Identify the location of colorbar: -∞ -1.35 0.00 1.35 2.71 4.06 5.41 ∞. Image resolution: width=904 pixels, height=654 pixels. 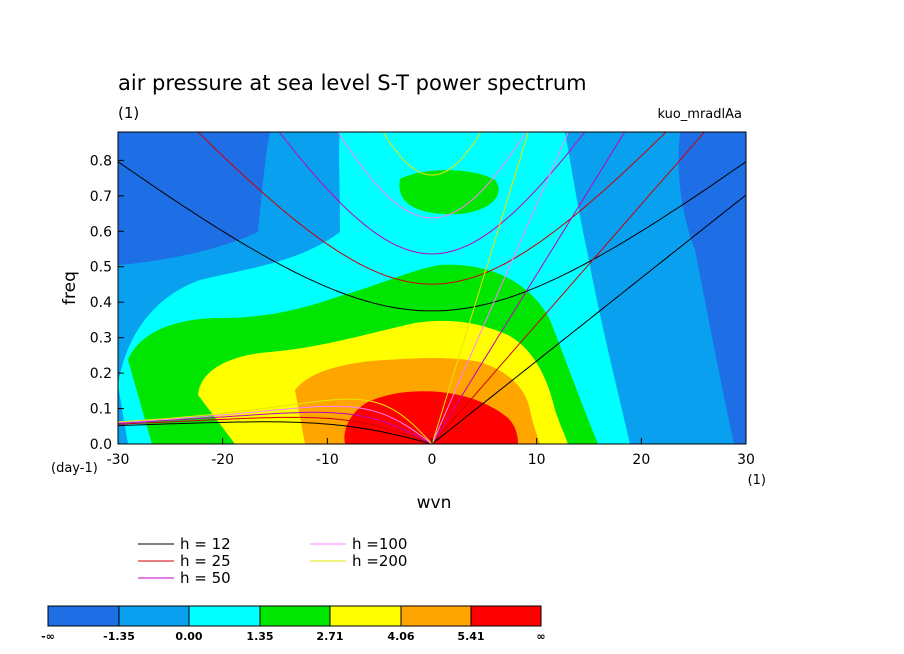
(293, 624).